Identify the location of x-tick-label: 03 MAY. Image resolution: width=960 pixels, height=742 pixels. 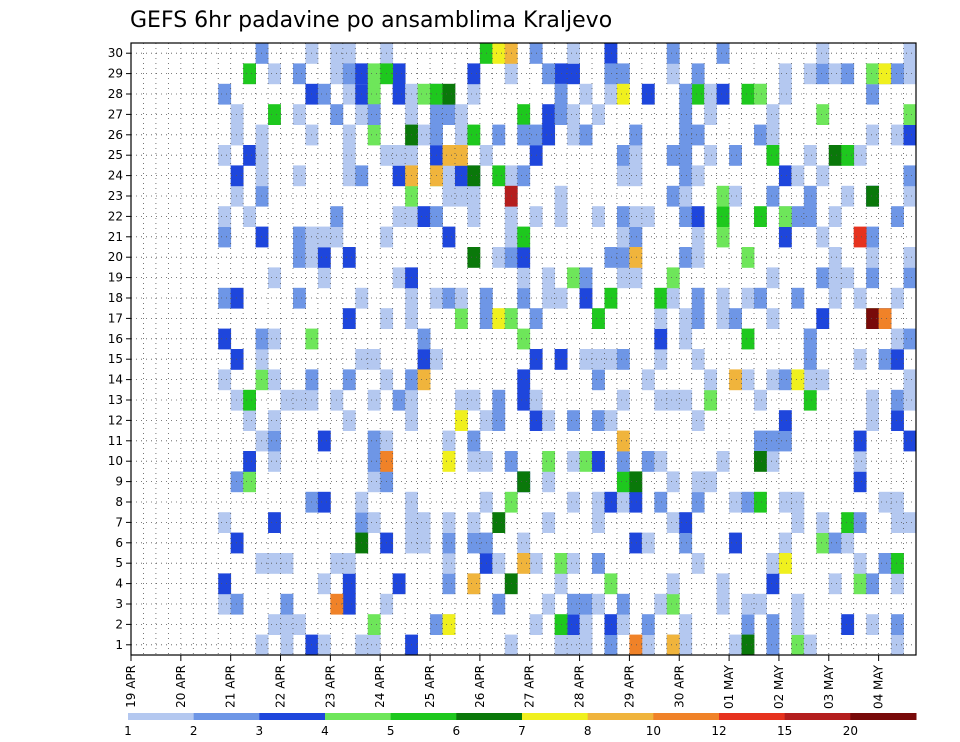
(829, 686).